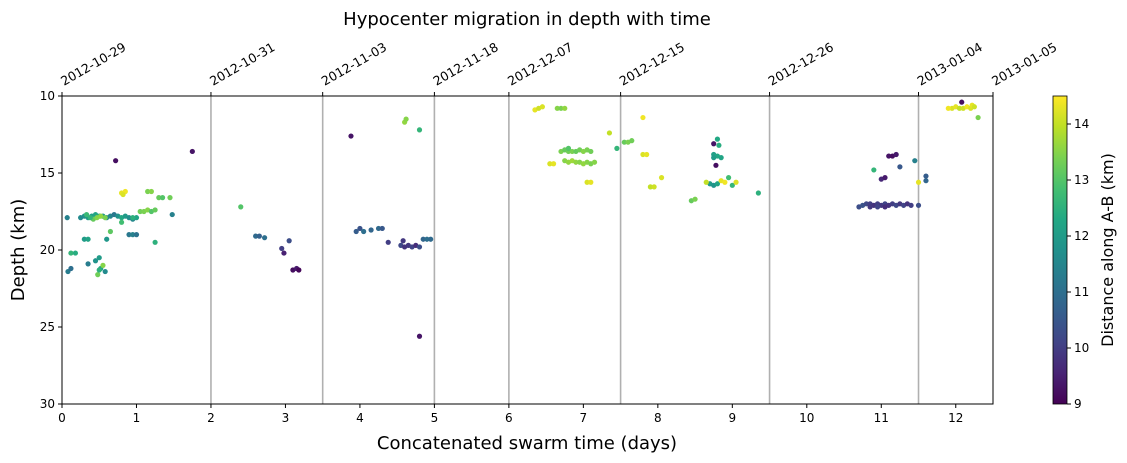 This screenshot has width=1127, height=463. What do you see at coordinates (652, 63) in the screenshot?
I see `date-tick-label: 2012-12-15` at bounding box center [652, 63].